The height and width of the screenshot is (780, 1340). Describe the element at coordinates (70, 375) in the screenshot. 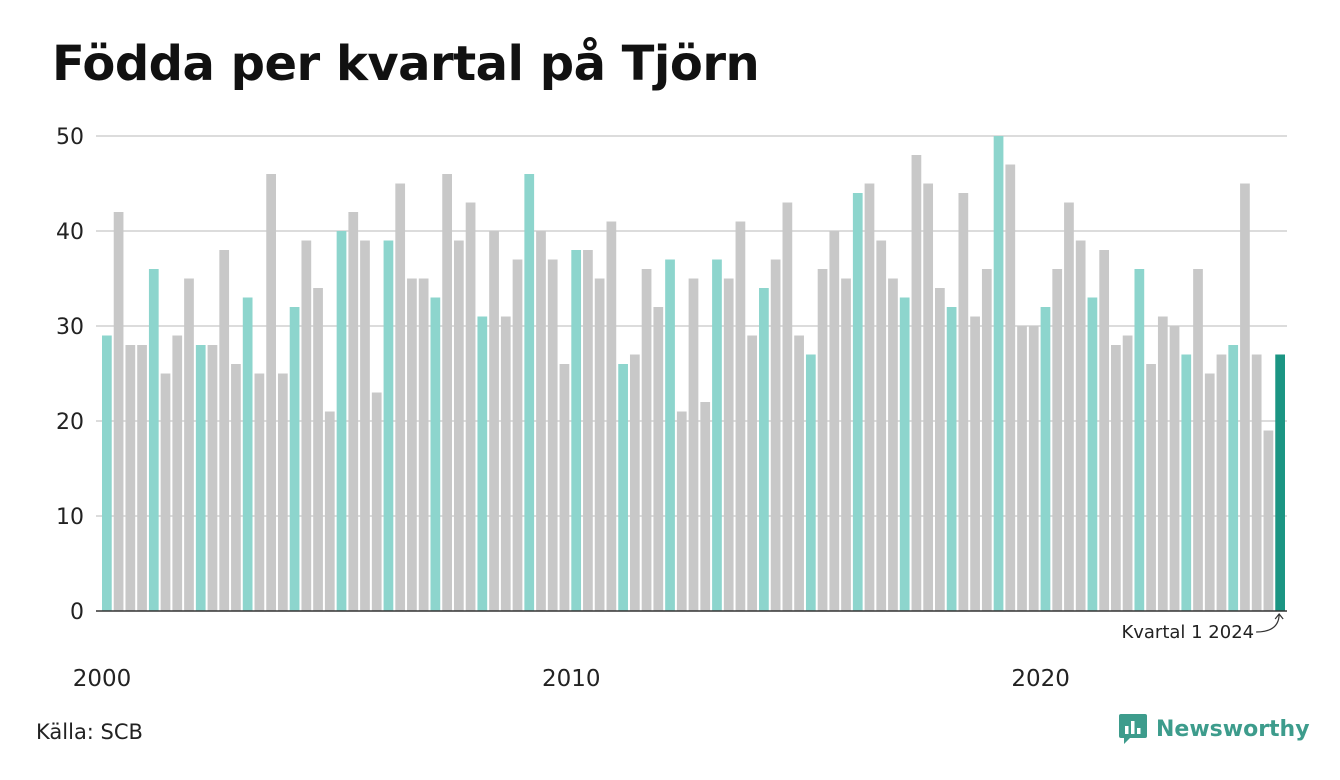

I see `y-axis-labels: 0 10 20 30 40 50` at that location.